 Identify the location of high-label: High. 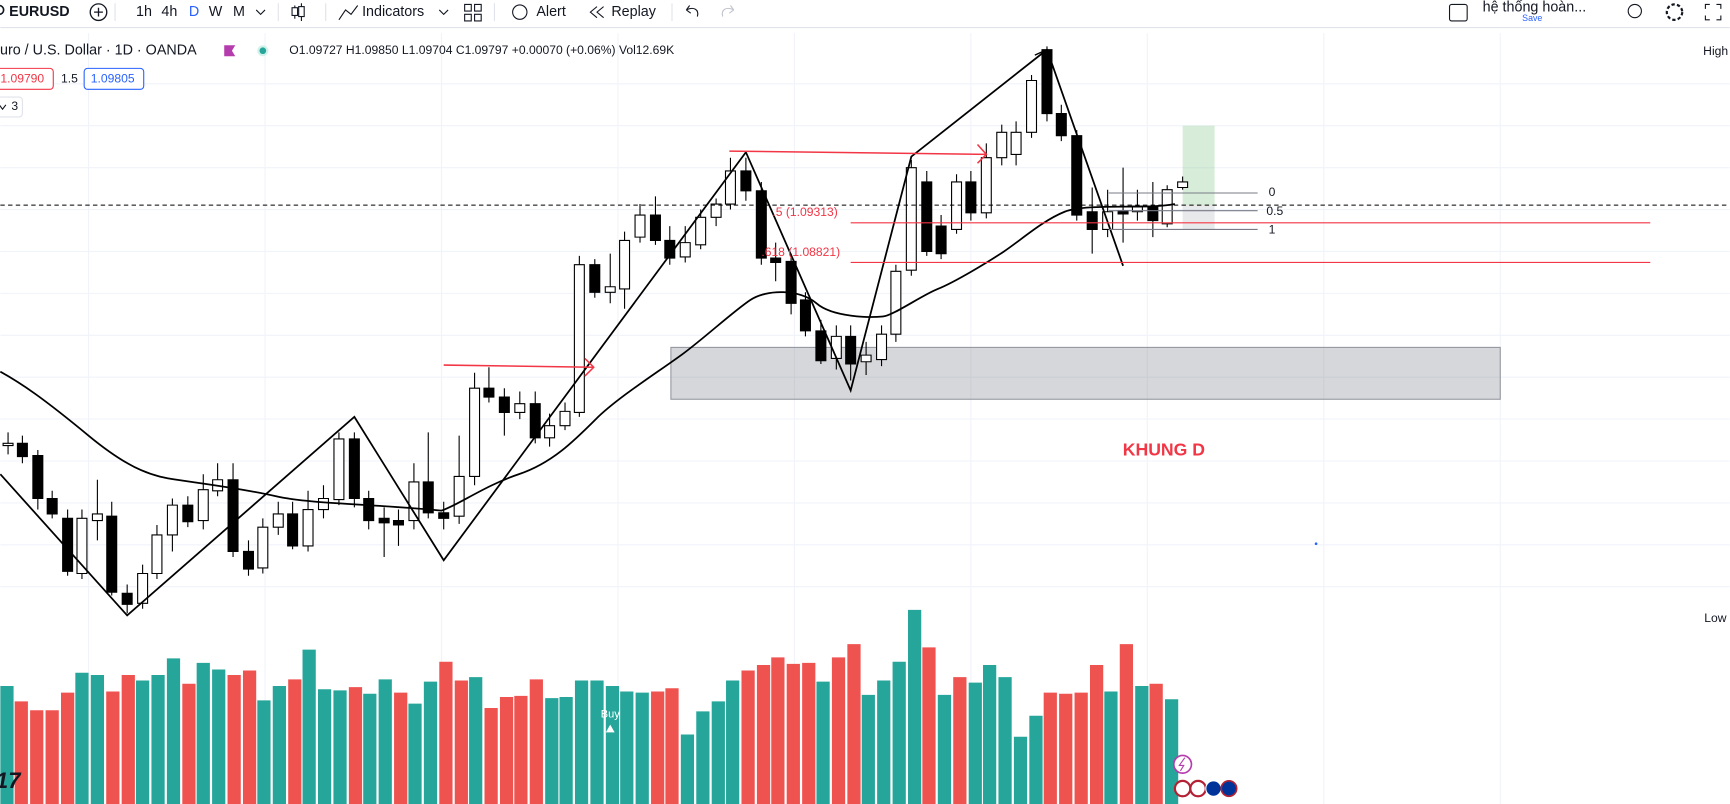
(1715, 51).